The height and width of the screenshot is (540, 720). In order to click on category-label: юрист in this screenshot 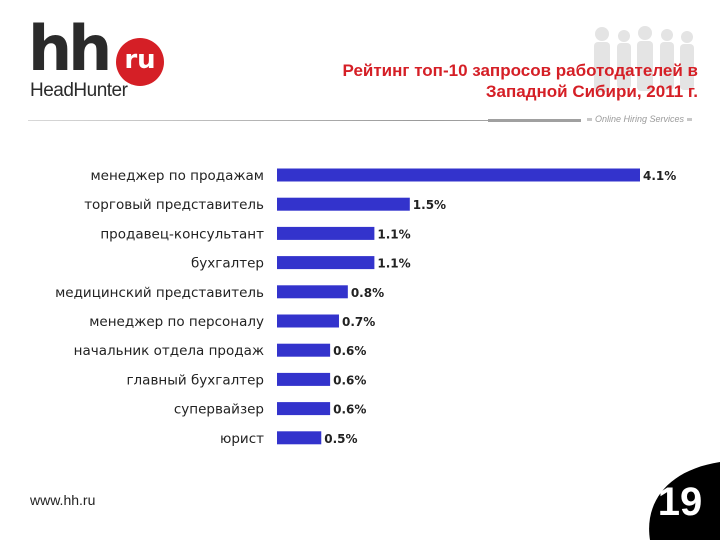, I will do `click(242, 439)`.